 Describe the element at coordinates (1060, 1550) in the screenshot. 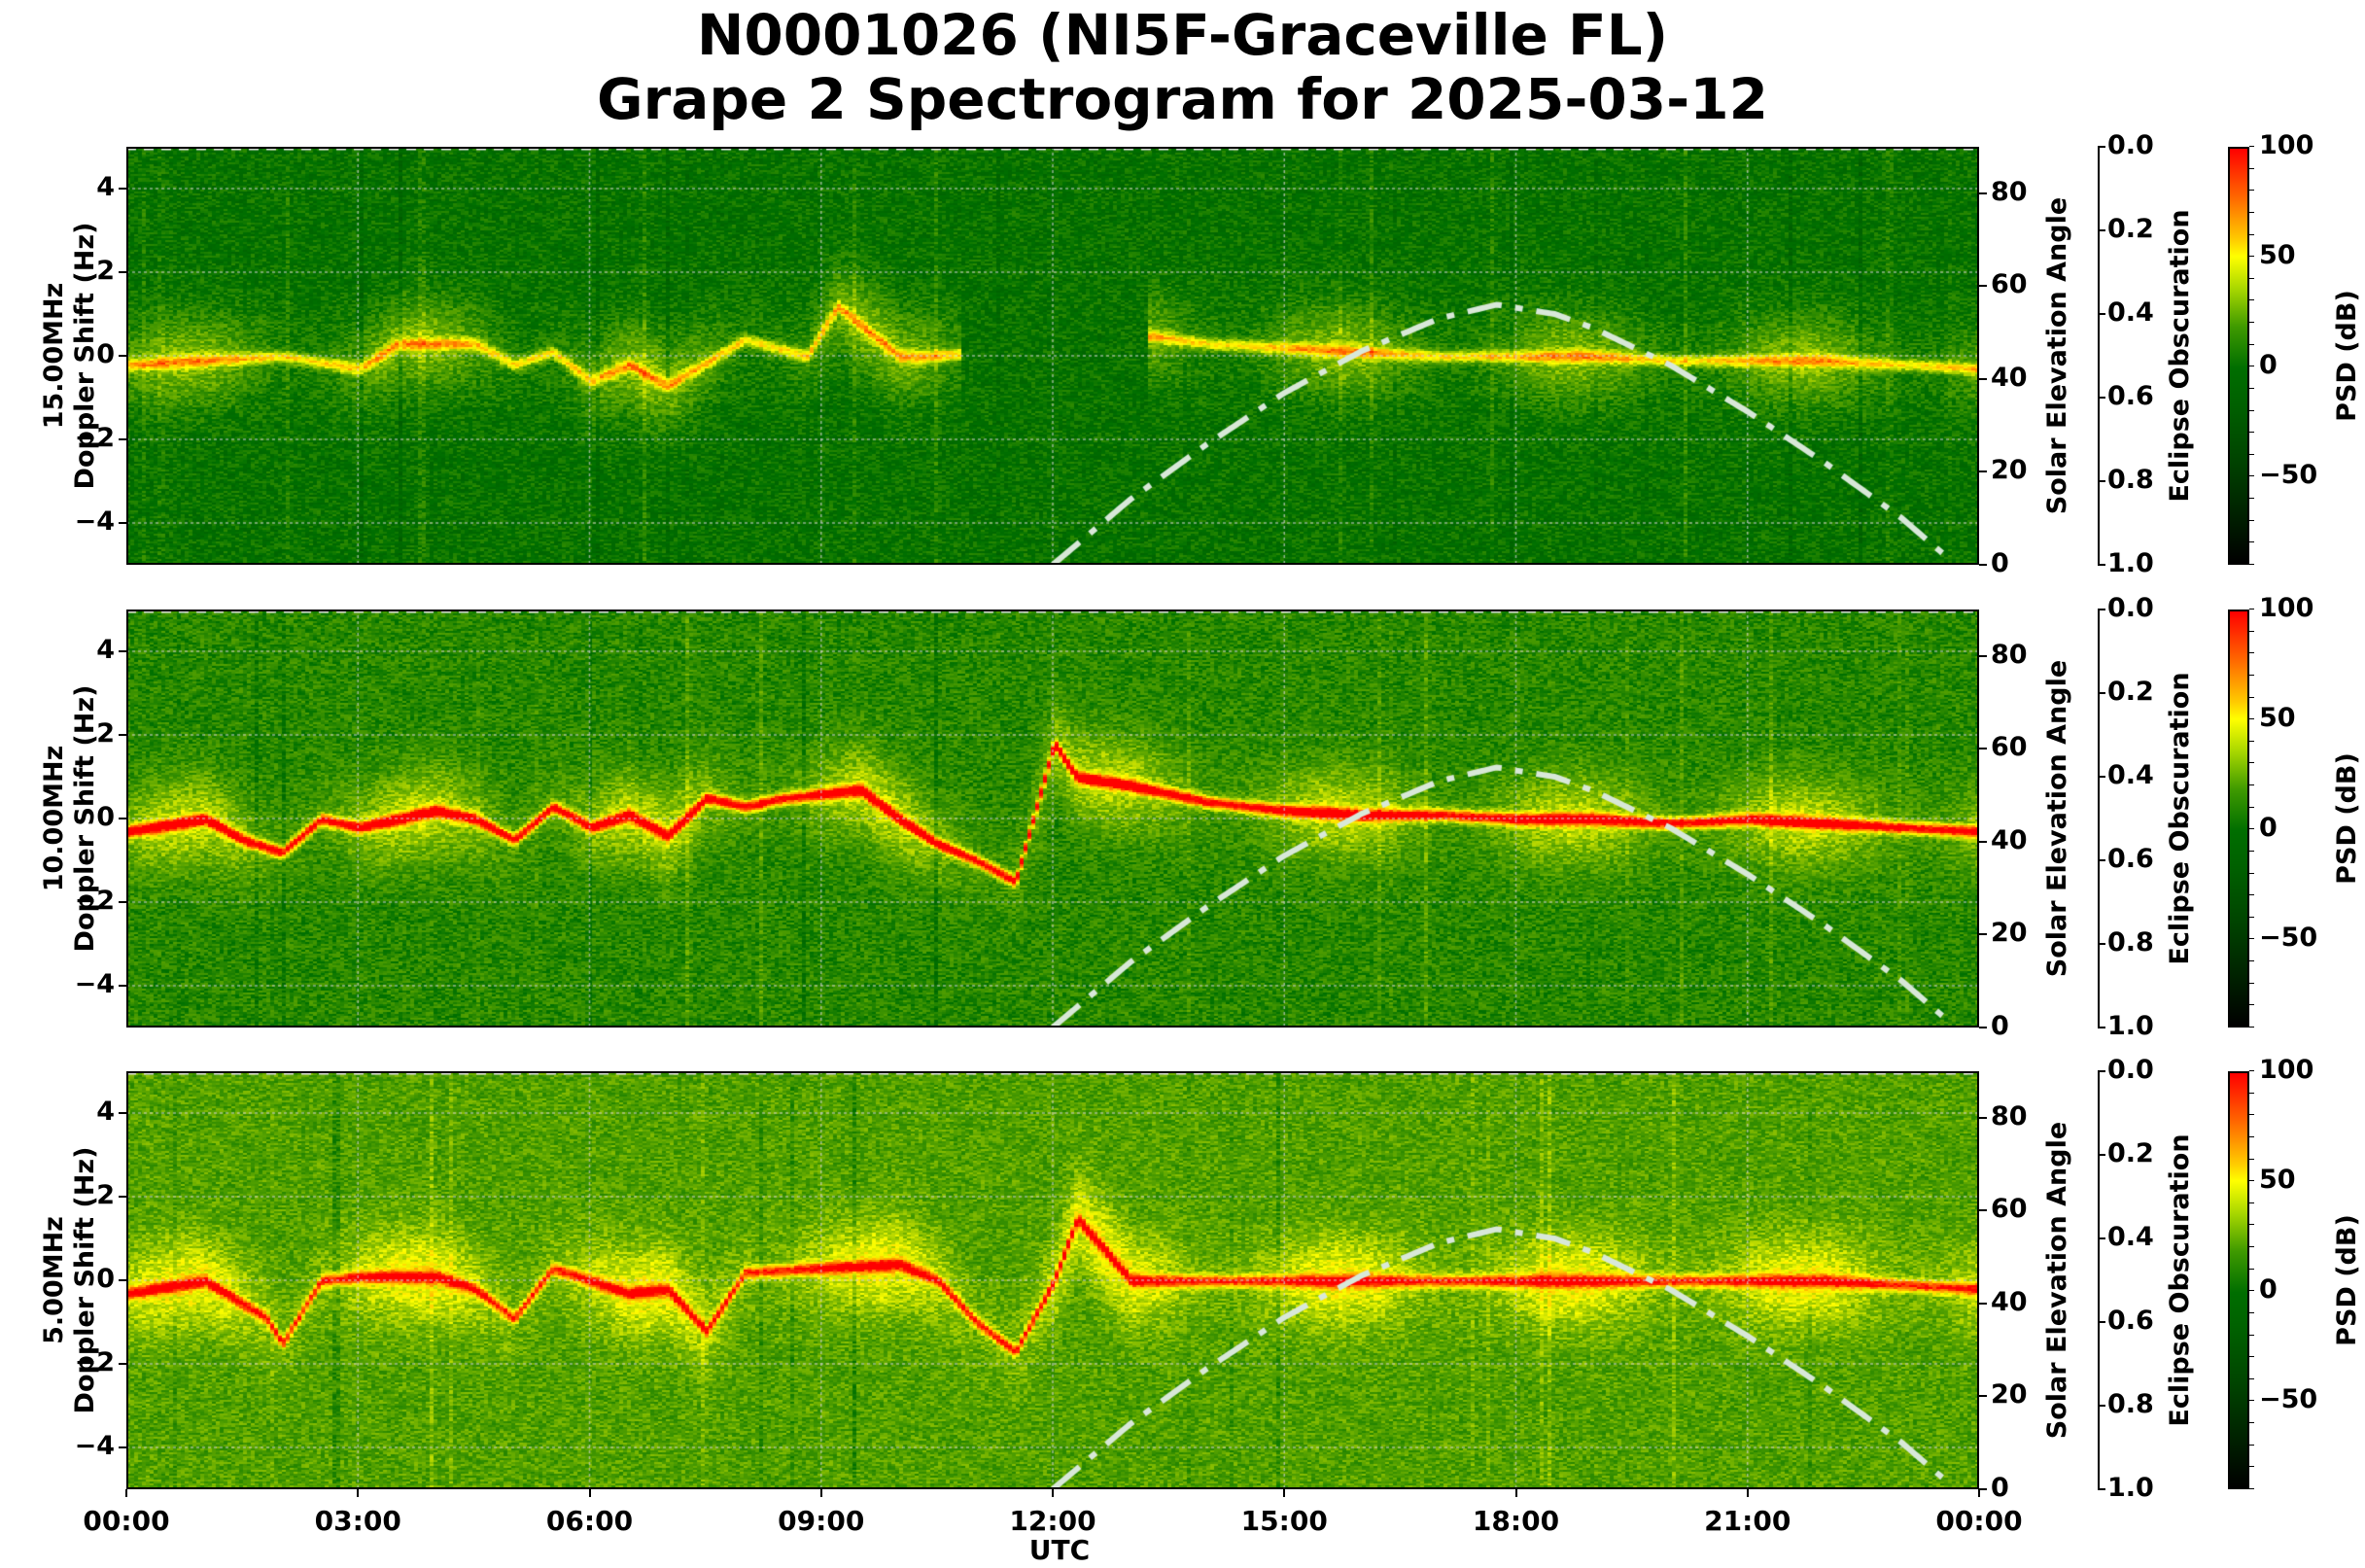

I see `x-axis-label: UTC` at that location.